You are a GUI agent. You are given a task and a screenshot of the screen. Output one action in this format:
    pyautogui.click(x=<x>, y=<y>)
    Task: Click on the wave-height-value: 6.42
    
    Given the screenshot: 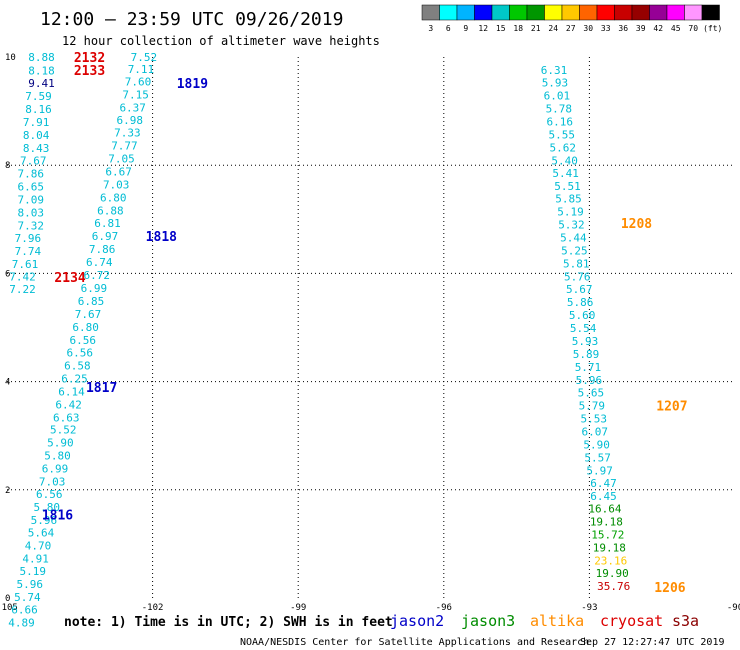 What is the action you would take?
    pyautogui.click(x=68, y=404)
    